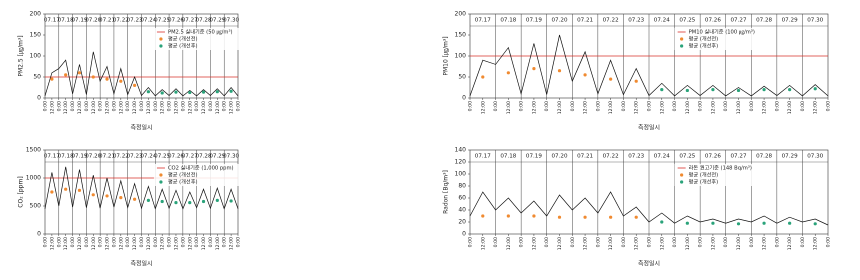  What do you see at coordinates (534, 21) in the screenshot?
I see `day-label: 07.19` at bounding box center [534, 21].